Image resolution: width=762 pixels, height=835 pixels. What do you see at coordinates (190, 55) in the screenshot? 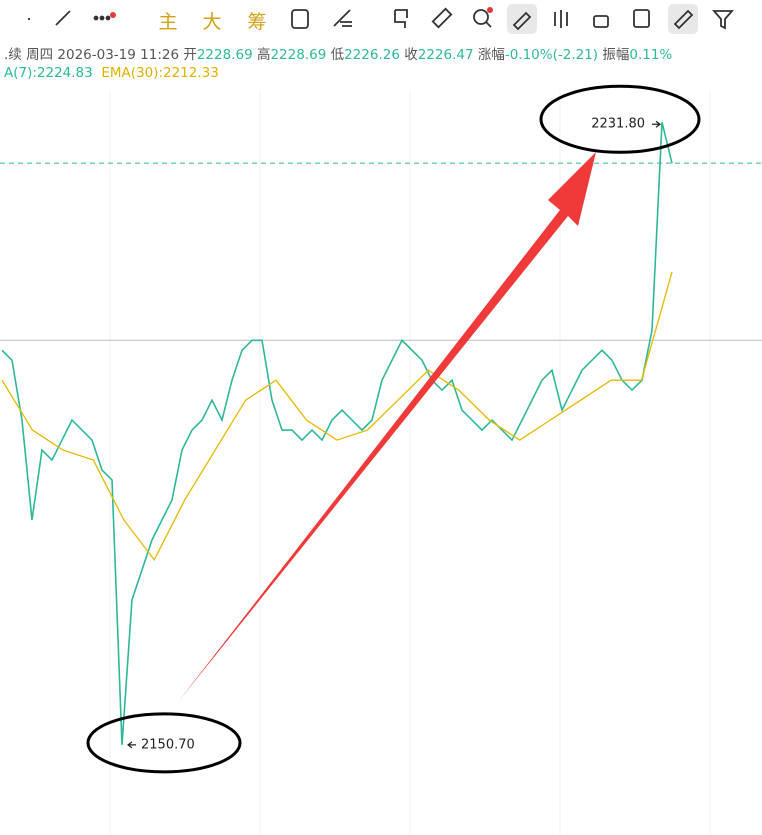
I see `label: 开` at bounding box center [190, 55].